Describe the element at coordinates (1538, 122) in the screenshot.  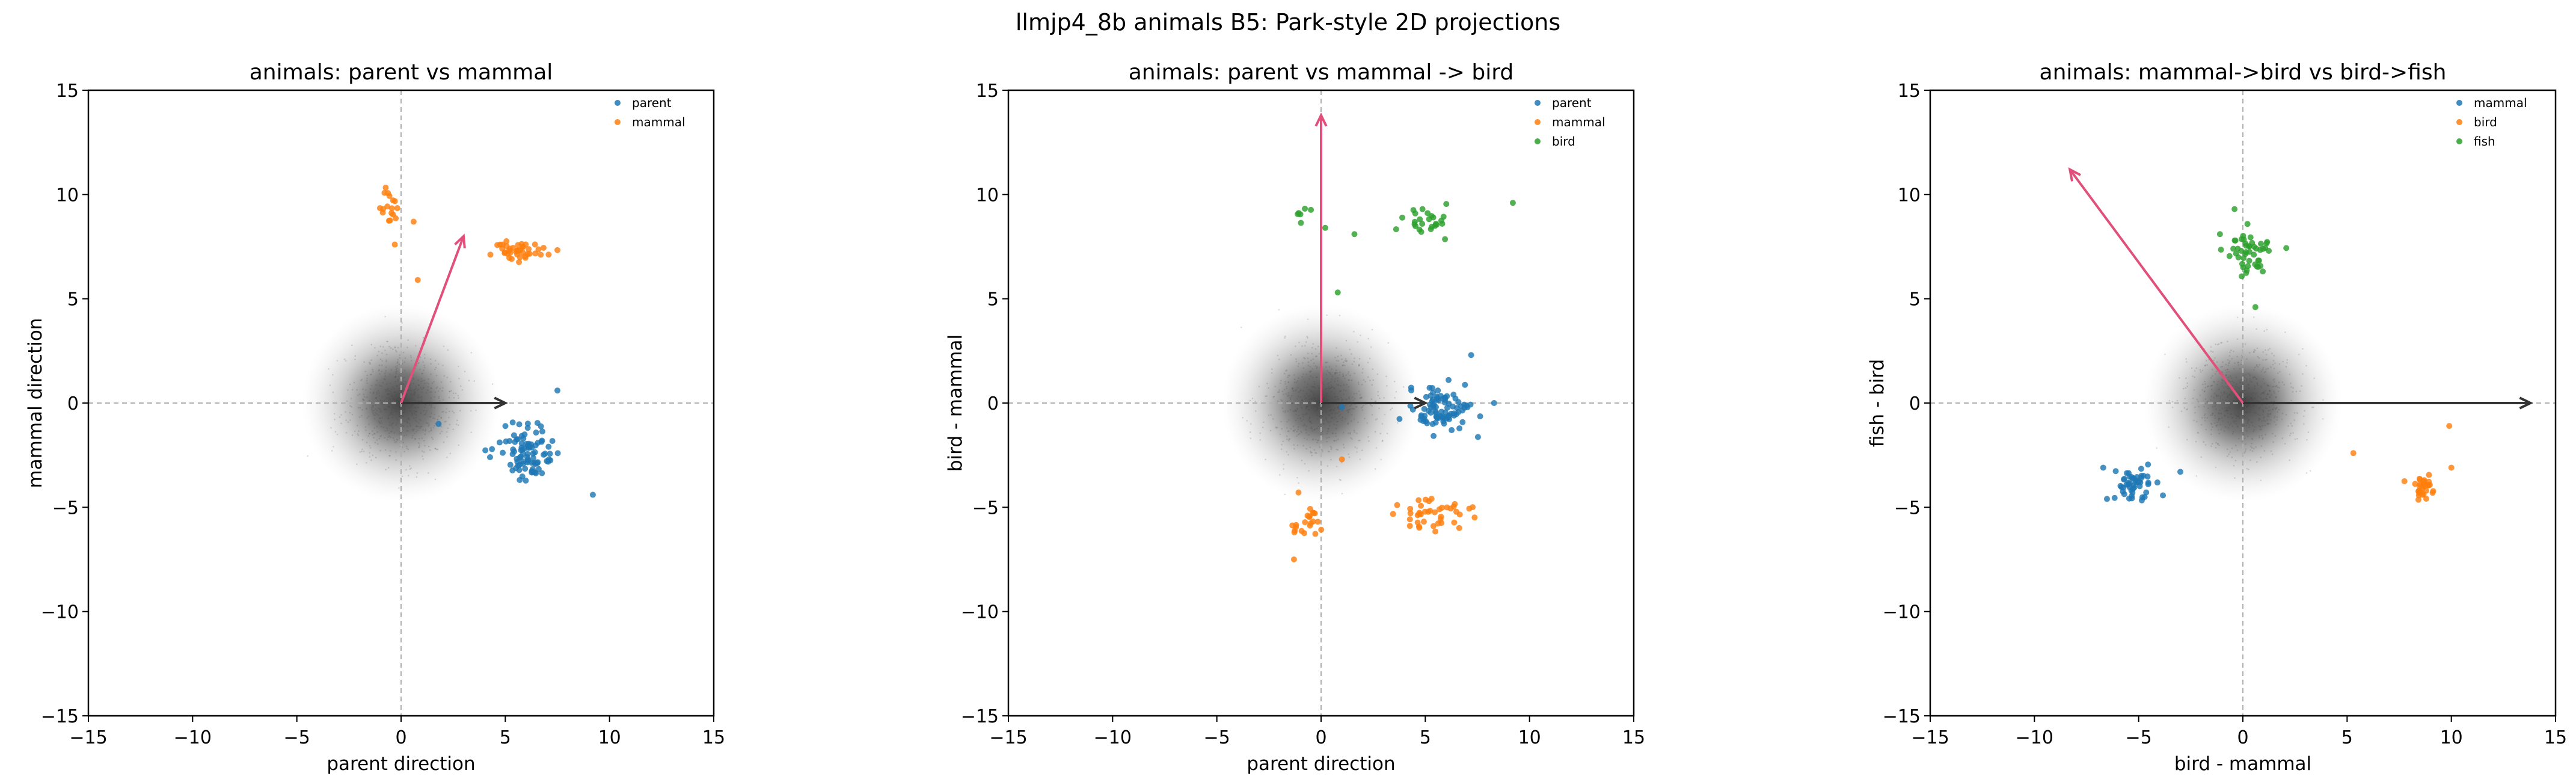
I see `legend-marker-mammal` at that location.